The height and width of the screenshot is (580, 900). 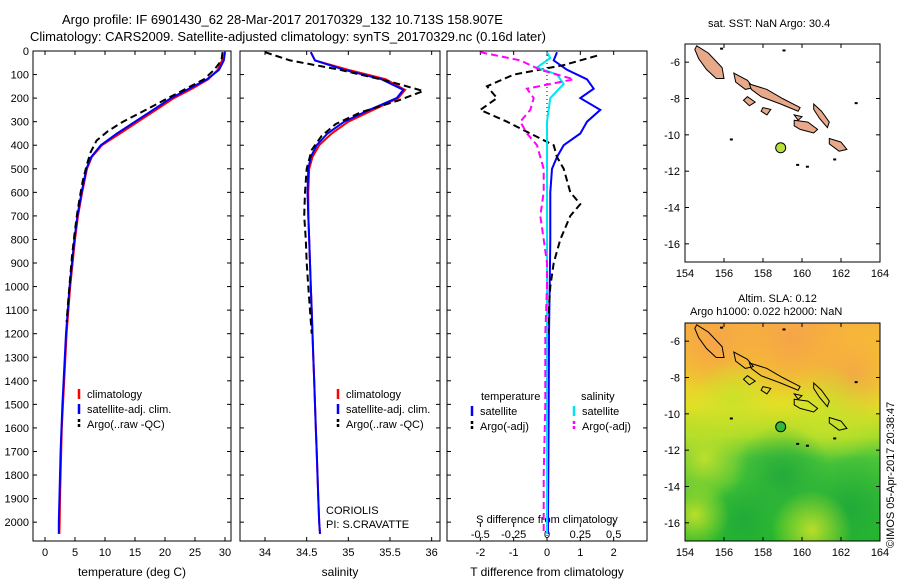 What do you see at coordinates (75, 553) in the screenshot?
I see `x-tick-label: 5` at bounding box center [75, 553].